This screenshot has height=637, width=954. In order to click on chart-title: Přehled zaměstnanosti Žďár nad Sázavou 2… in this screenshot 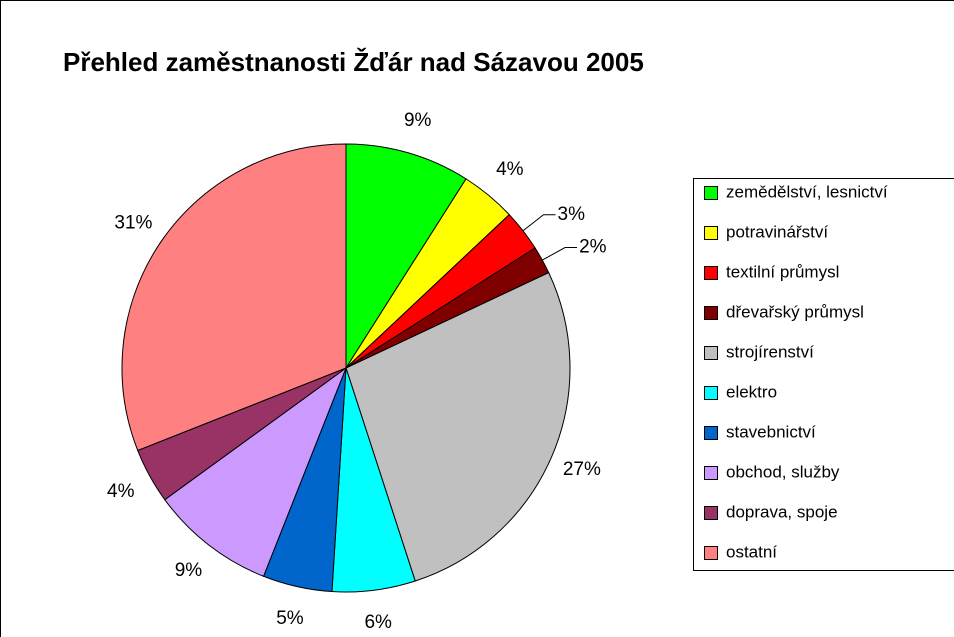, I will do `click(353, 62)`.